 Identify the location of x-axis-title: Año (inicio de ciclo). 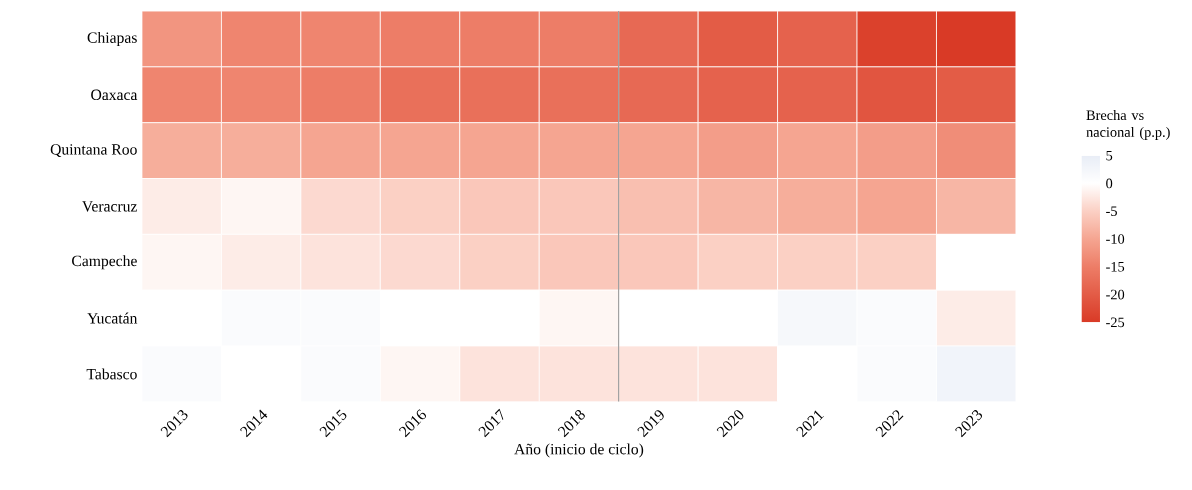
(579, 450).